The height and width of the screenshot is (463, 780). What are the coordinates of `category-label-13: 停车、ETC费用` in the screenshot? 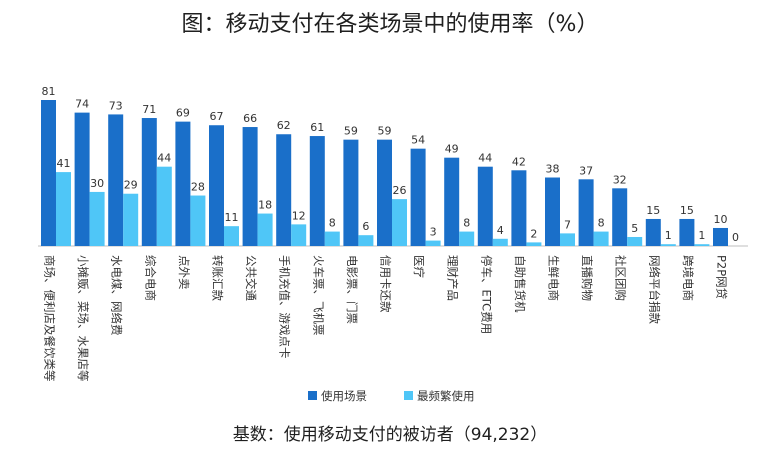 It's located at (486, 294).